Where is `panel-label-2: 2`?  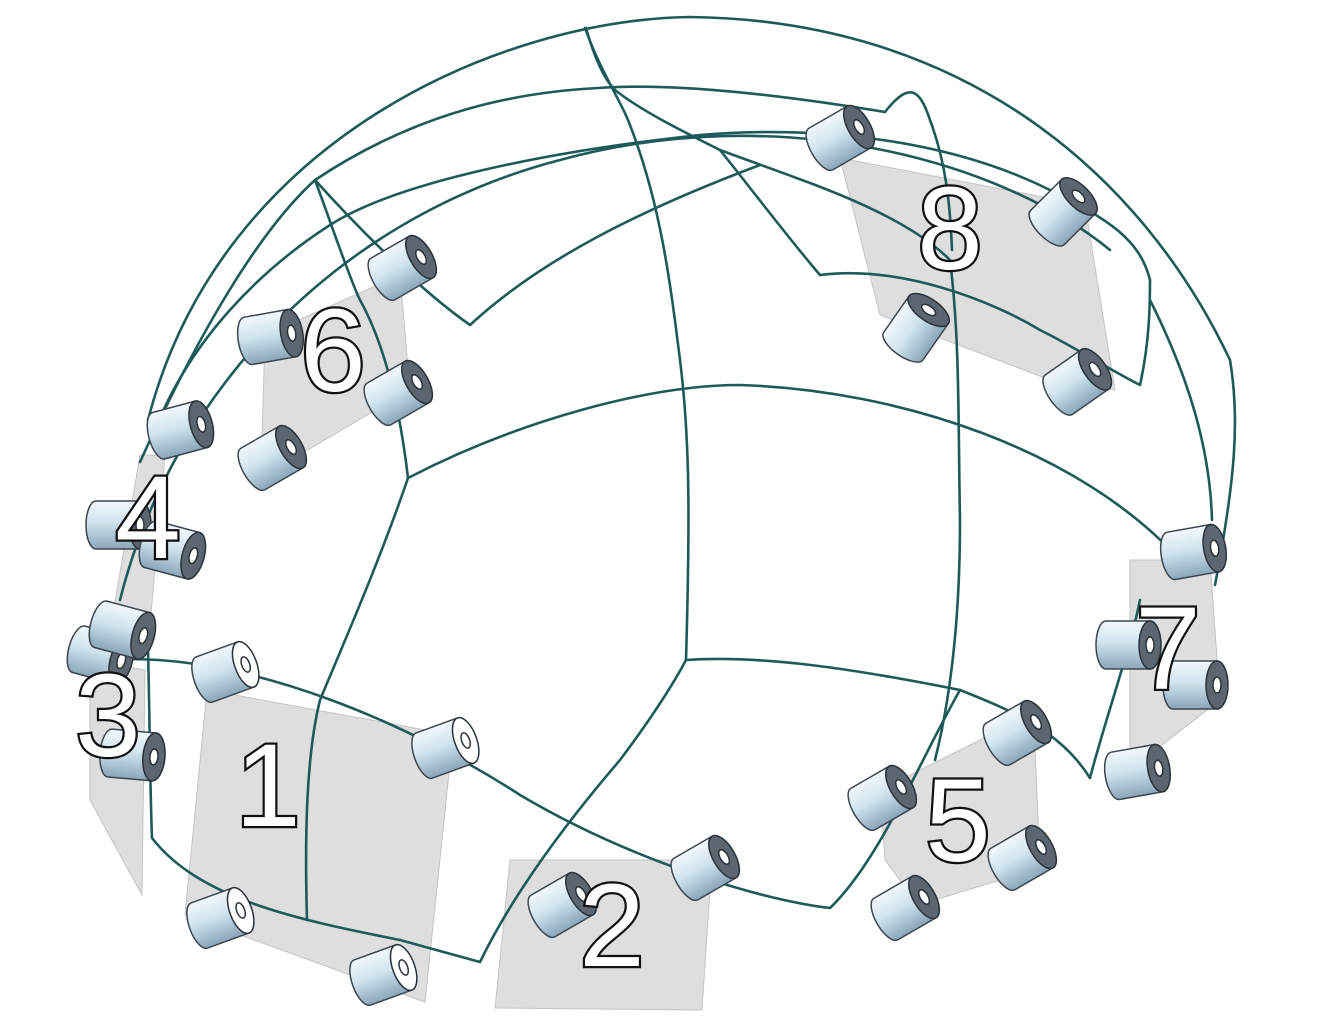
panel-label-2: 2 is located at coordinates (612, 926).